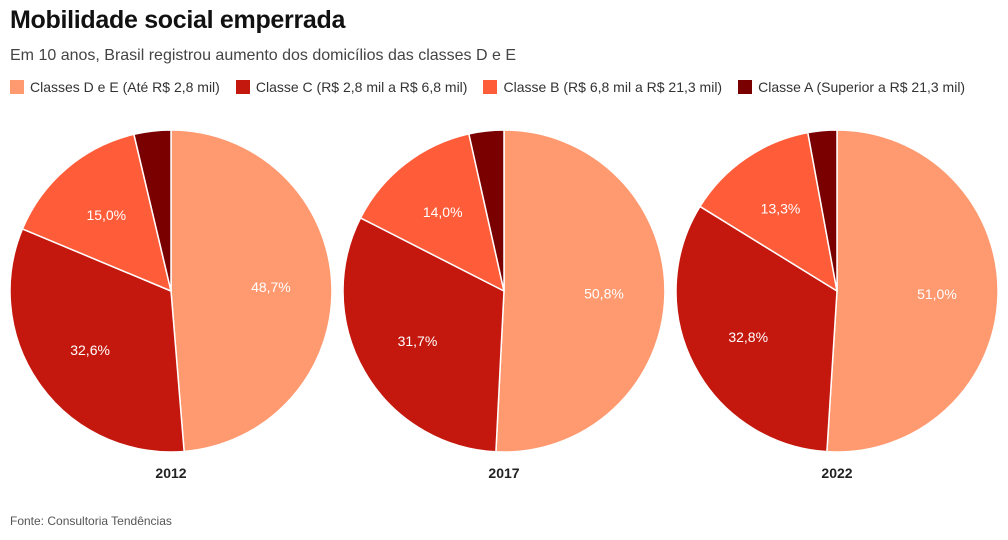  Describe the element at coordinates (97, 340) in the screenshot. I see `pie-slice-2012-classe-c` at that location.